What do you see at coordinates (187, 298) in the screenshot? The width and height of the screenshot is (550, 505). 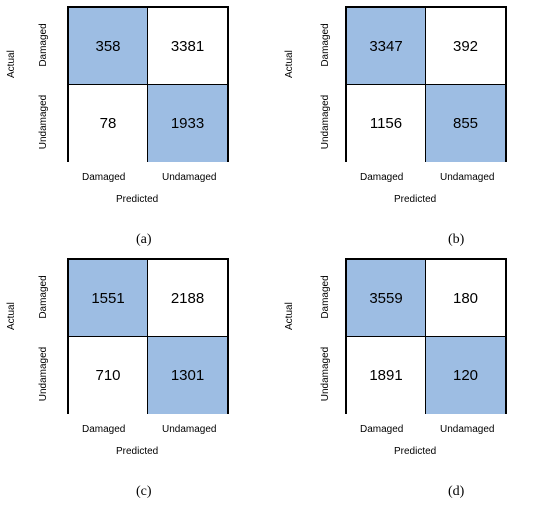 I see `matrix-cell: 2188` at bounding box center [187, 298].